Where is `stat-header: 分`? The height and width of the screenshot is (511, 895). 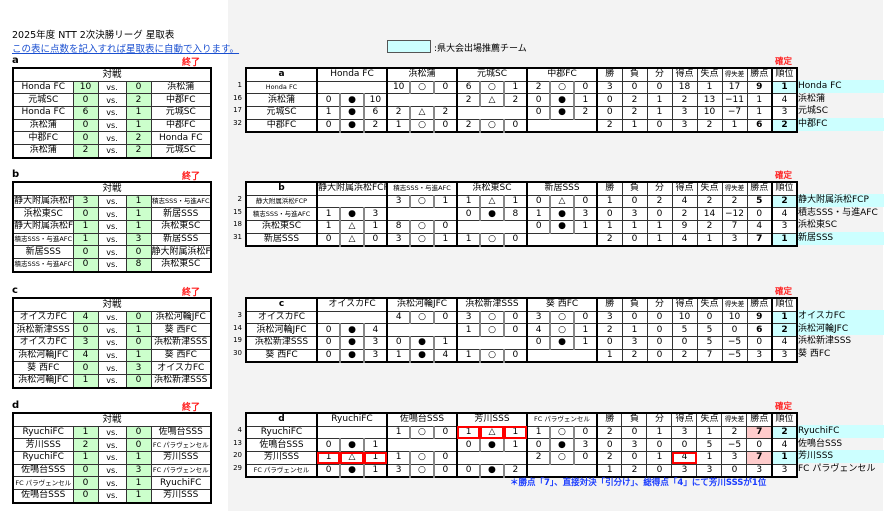
stat-header: 分 is located at coordinates (659, 304).